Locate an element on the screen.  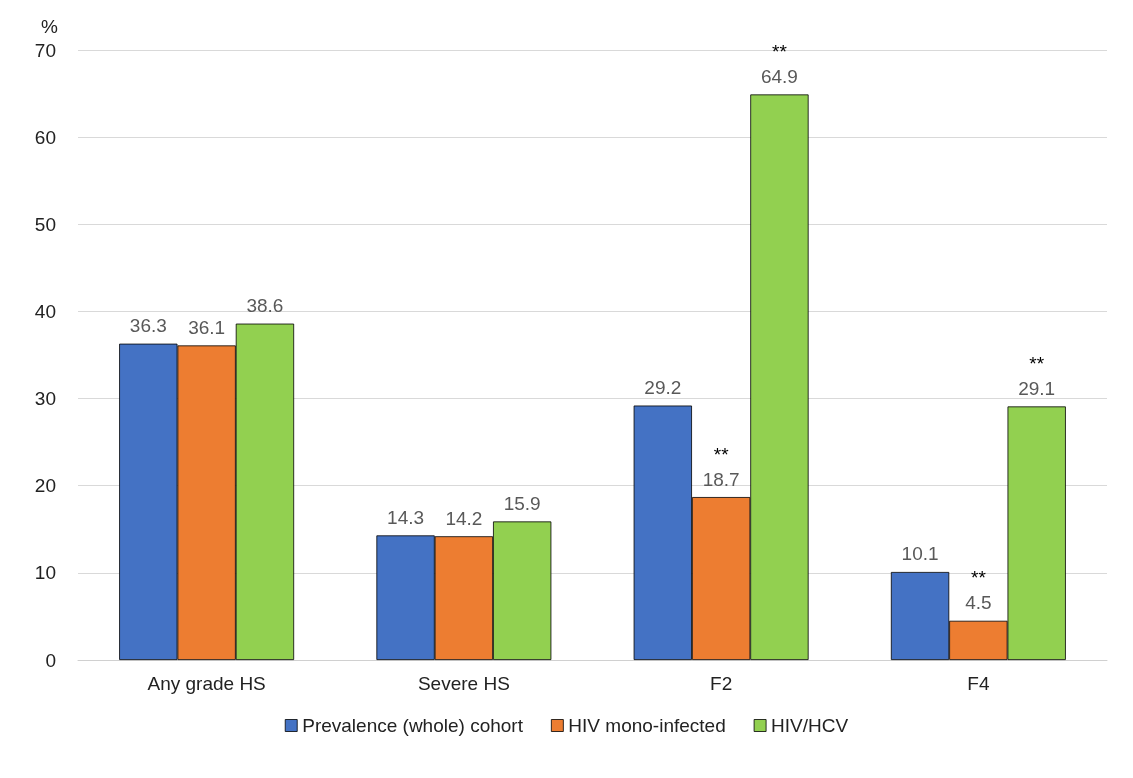
y-tick-label: 70 is located at coordinates (45, 50).